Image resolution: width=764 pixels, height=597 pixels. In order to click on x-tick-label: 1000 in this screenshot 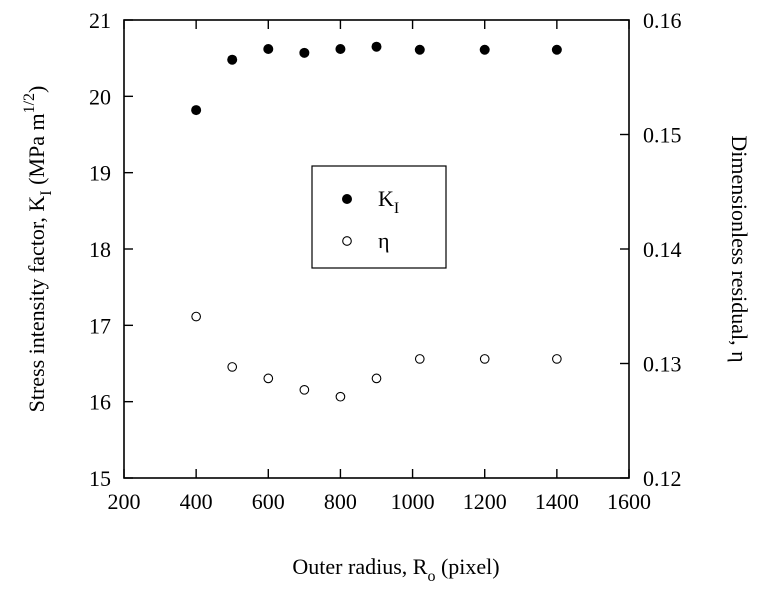, I will do `click(413, 501)`.